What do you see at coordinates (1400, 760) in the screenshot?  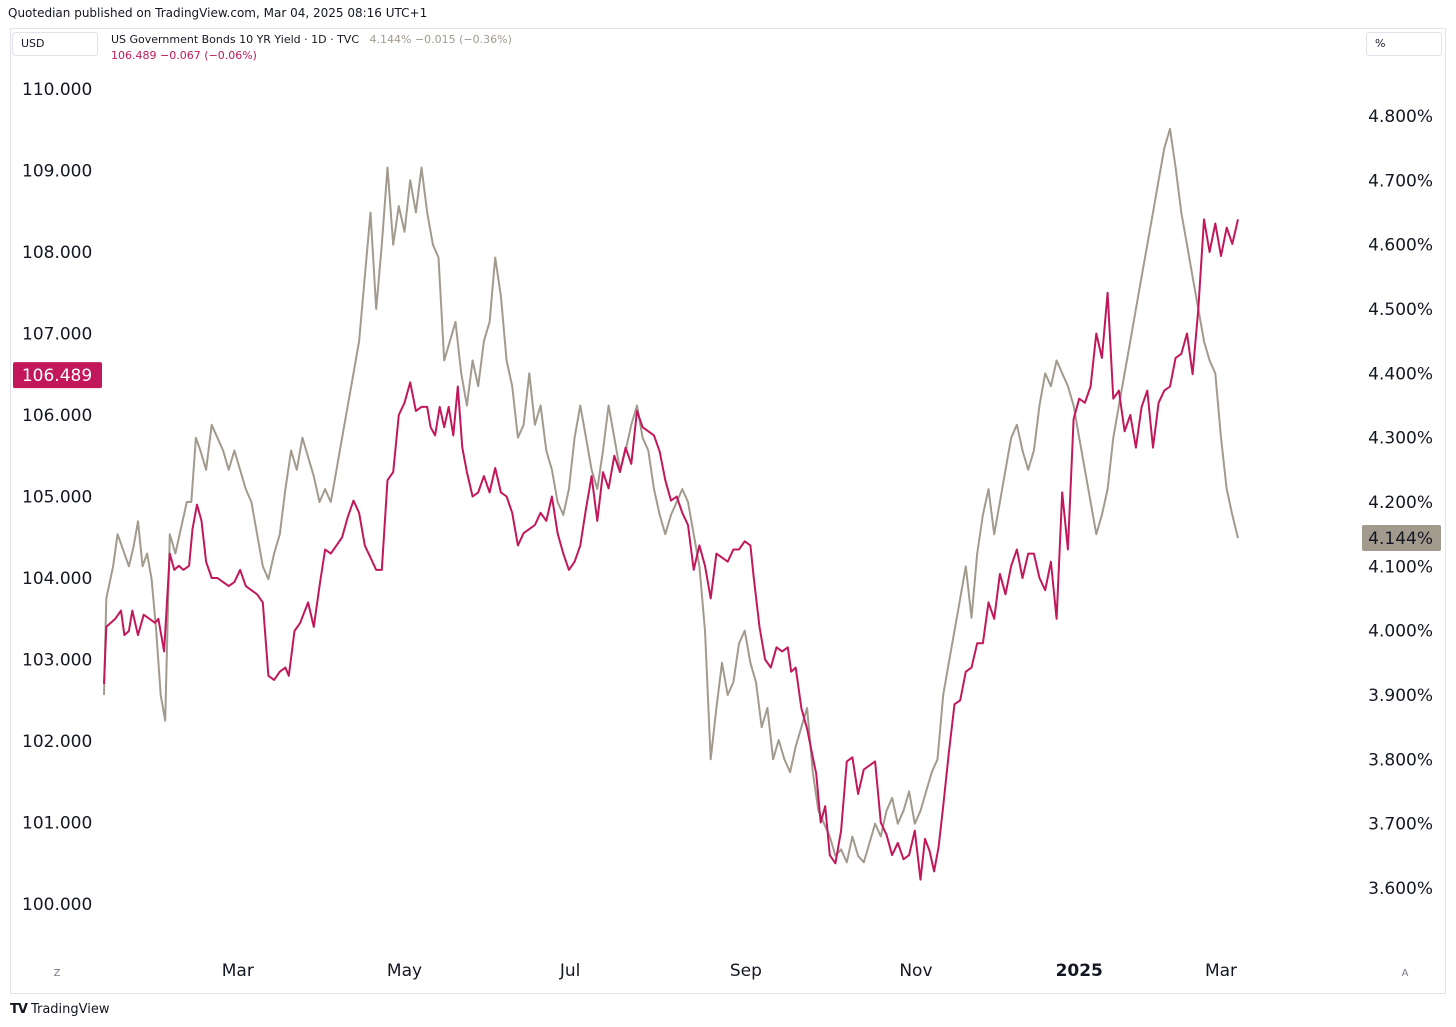 I see `right-axis-tick-label: 3.800%` at bounding box center [1400, 760].